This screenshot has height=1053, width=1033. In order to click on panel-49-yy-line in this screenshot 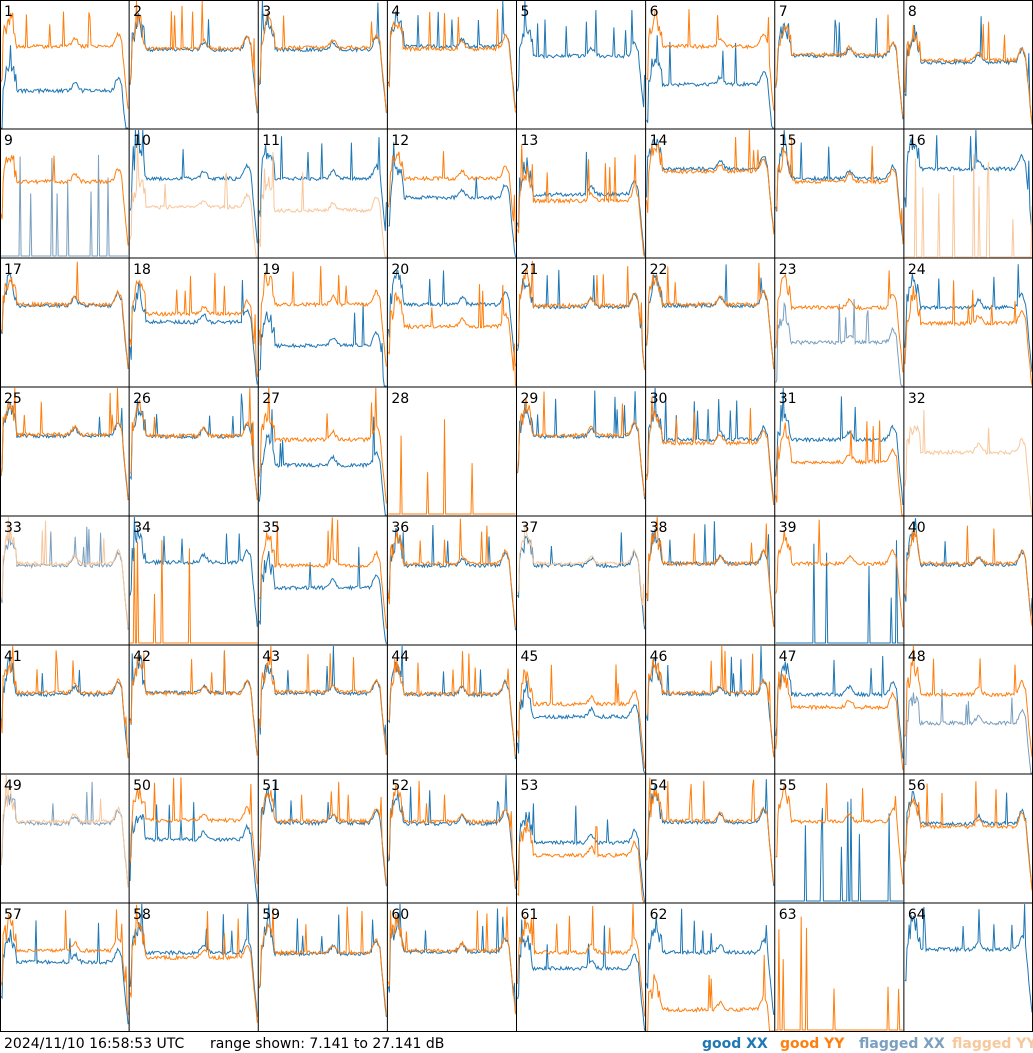, I will do `click(64, 830)`.